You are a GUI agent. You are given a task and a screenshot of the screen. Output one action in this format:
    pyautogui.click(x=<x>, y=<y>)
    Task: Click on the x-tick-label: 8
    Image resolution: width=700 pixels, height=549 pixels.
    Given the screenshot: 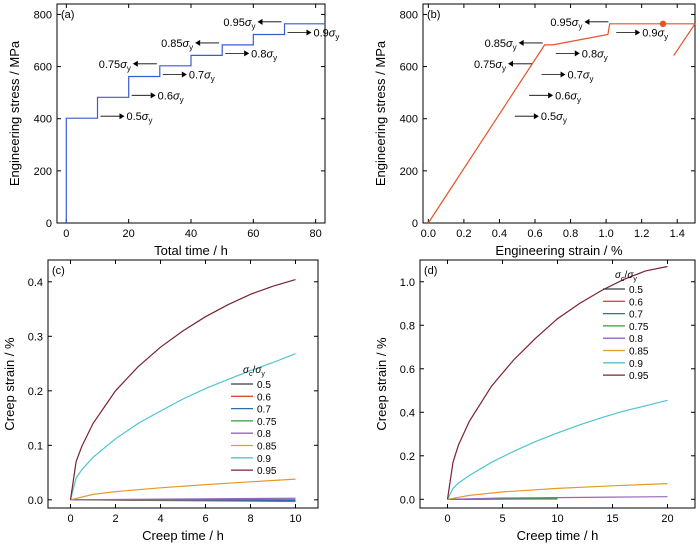 What is the action you would take?
    pyautogui.click(x=250, y=519)
    